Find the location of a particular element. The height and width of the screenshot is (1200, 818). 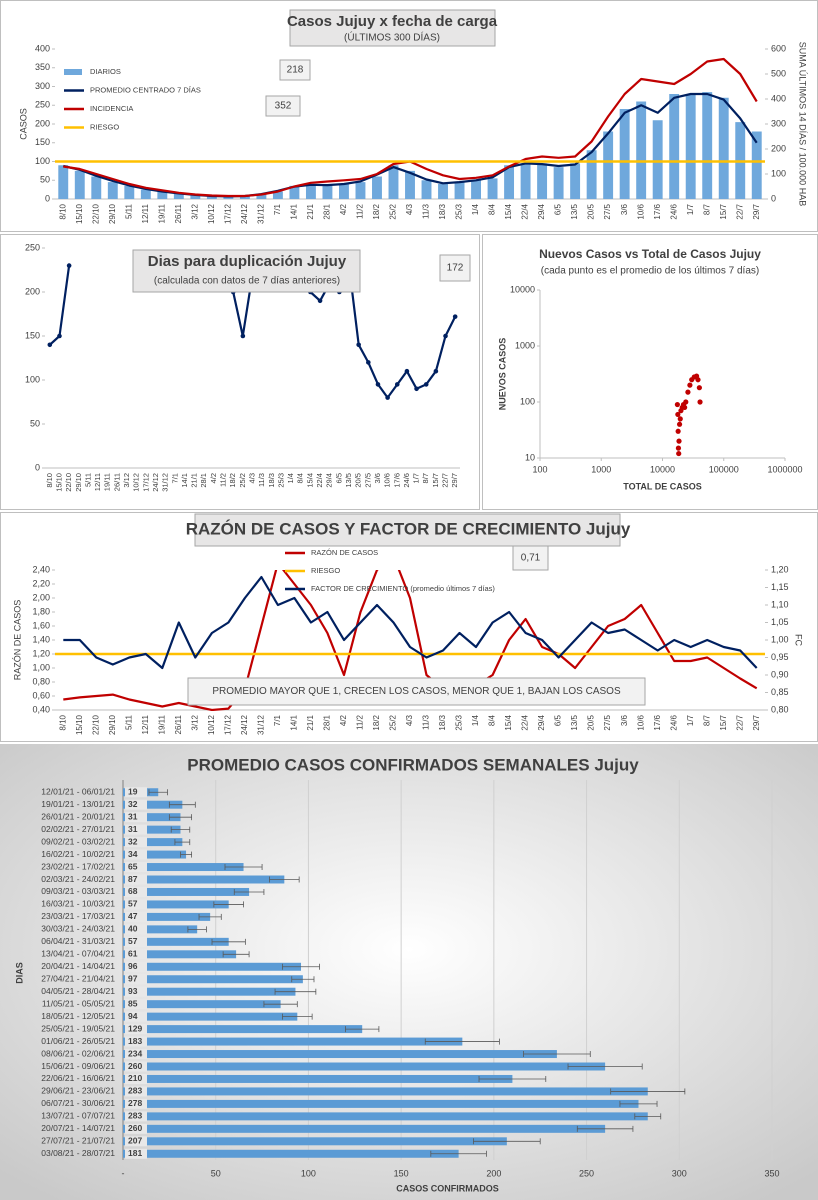

x-tick-label: 4/3 is located at coordinates (251, 478).